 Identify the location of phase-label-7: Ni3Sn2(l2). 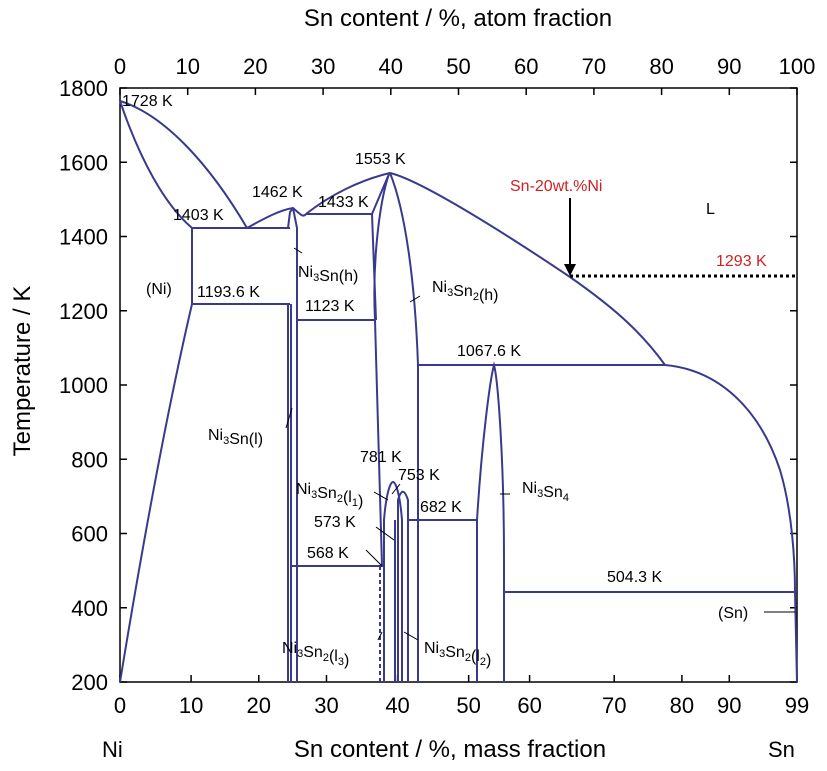
(457, 654).